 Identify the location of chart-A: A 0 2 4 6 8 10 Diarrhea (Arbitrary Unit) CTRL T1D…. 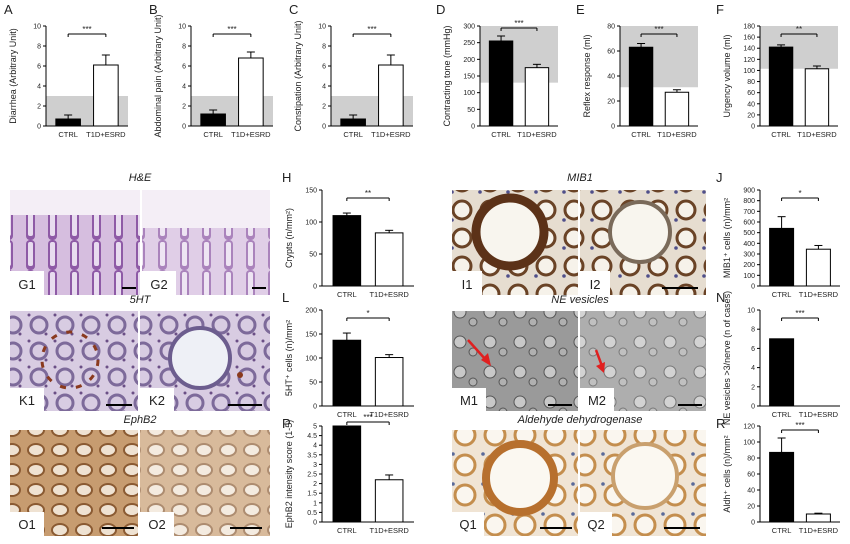
(66, 70).